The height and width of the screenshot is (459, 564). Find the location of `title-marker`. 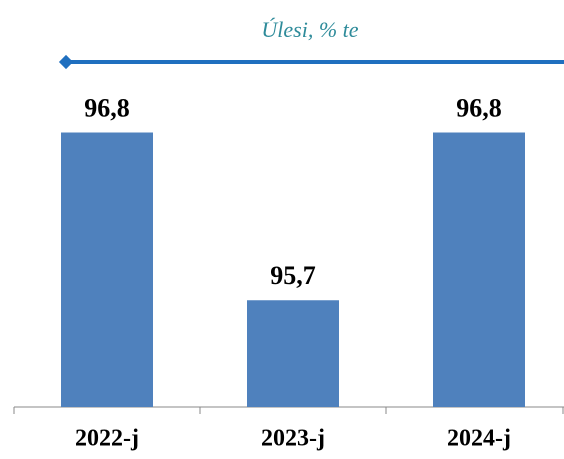

title-marker is located at coordinates (66, 62).